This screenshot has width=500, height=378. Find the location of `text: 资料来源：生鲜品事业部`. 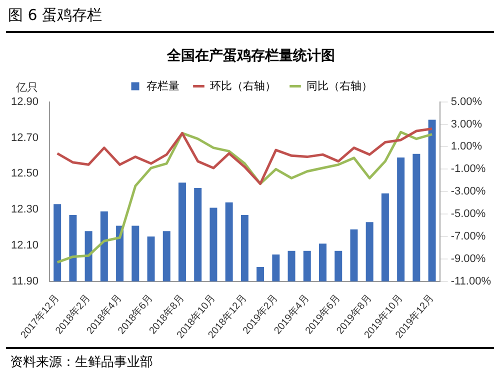

text: 资料来源：生鲜品事业部 is located at coordinates (81, 362).